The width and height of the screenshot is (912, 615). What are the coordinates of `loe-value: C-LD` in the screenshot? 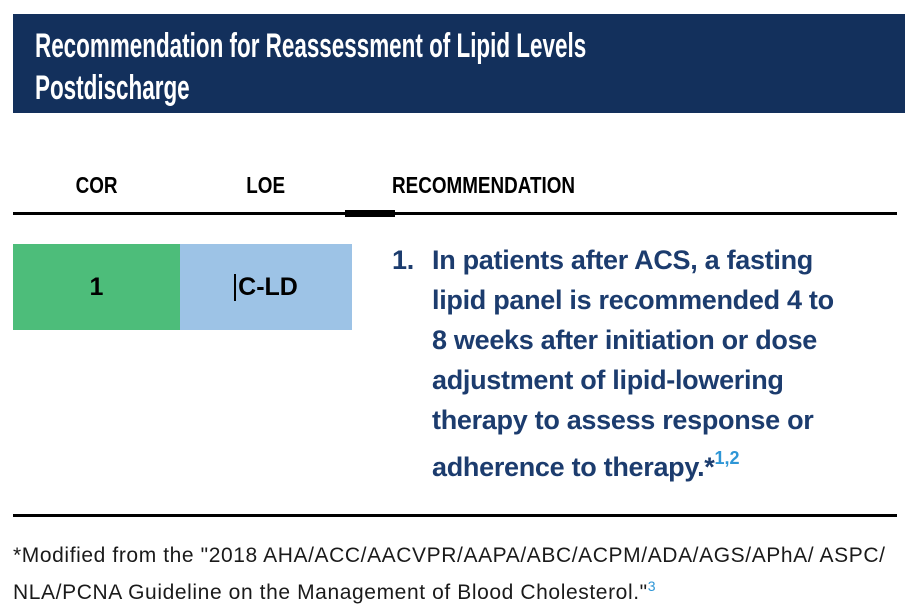 It's located at (268, 286).